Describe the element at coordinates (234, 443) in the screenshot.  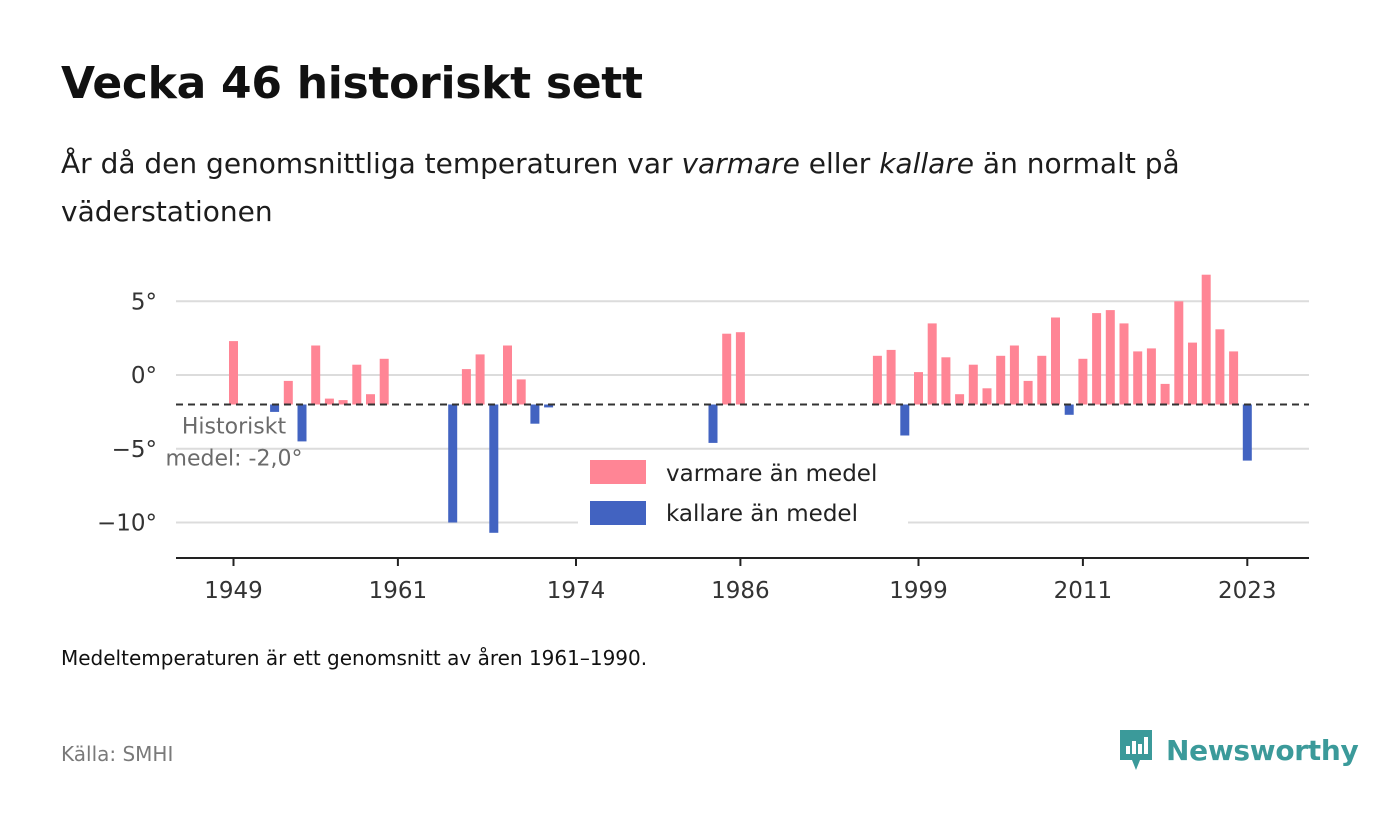
I see `baseline-annotation: Historiskt medel: -2,0°` at that location.